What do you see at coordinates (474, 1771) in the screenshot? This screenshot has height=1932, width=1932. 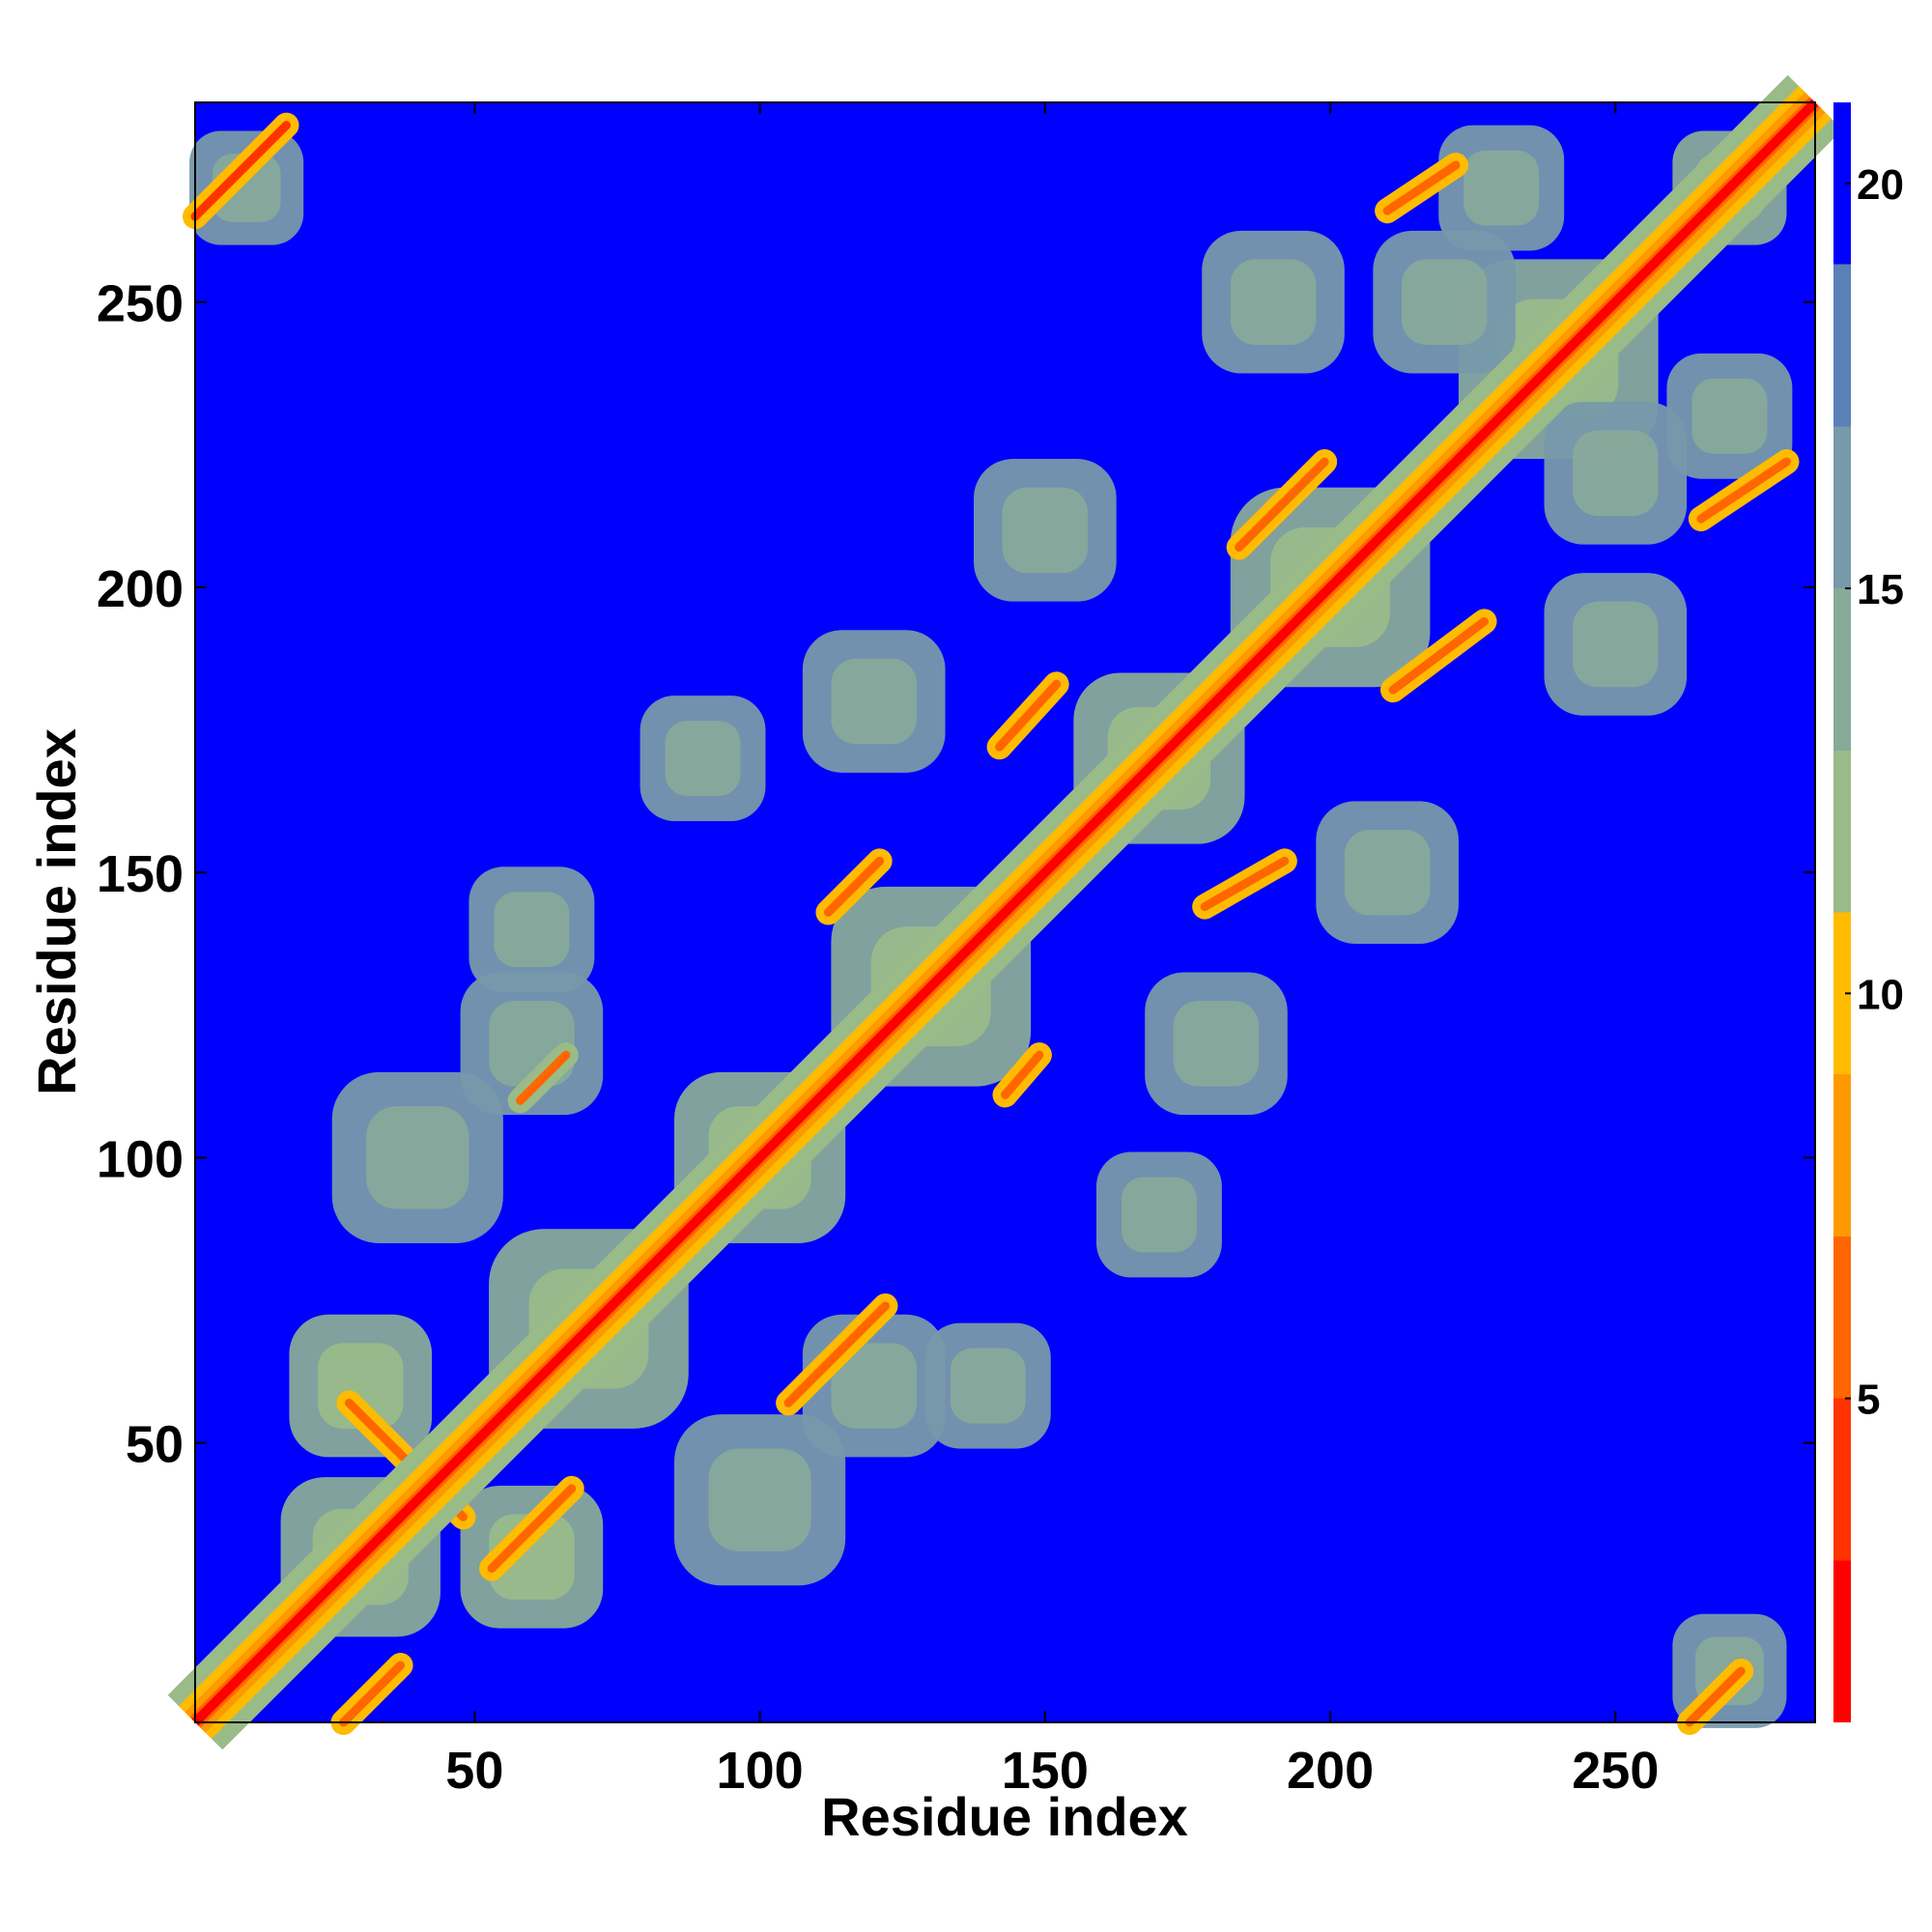 I see `x-tick-label: 50` at bounding box center [474, 1771].